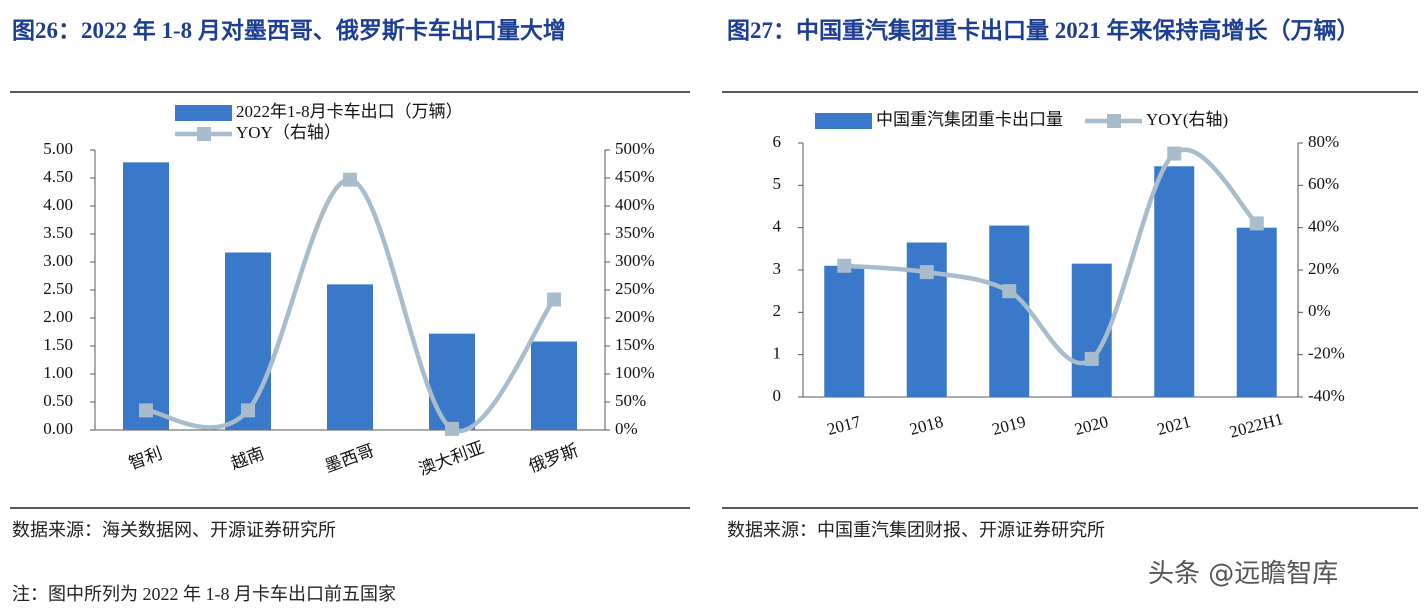  Describe the element at coordinates (1174, 425) in the screenshot. I see `x-tick-label: 2021` at that location.